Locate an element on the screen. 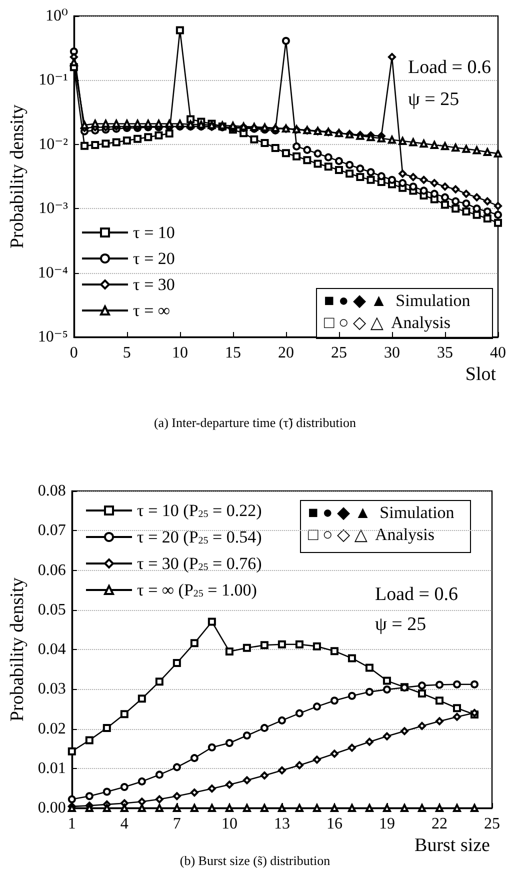  y-tick-label: 0.05 is located at coordinates (52, 609).